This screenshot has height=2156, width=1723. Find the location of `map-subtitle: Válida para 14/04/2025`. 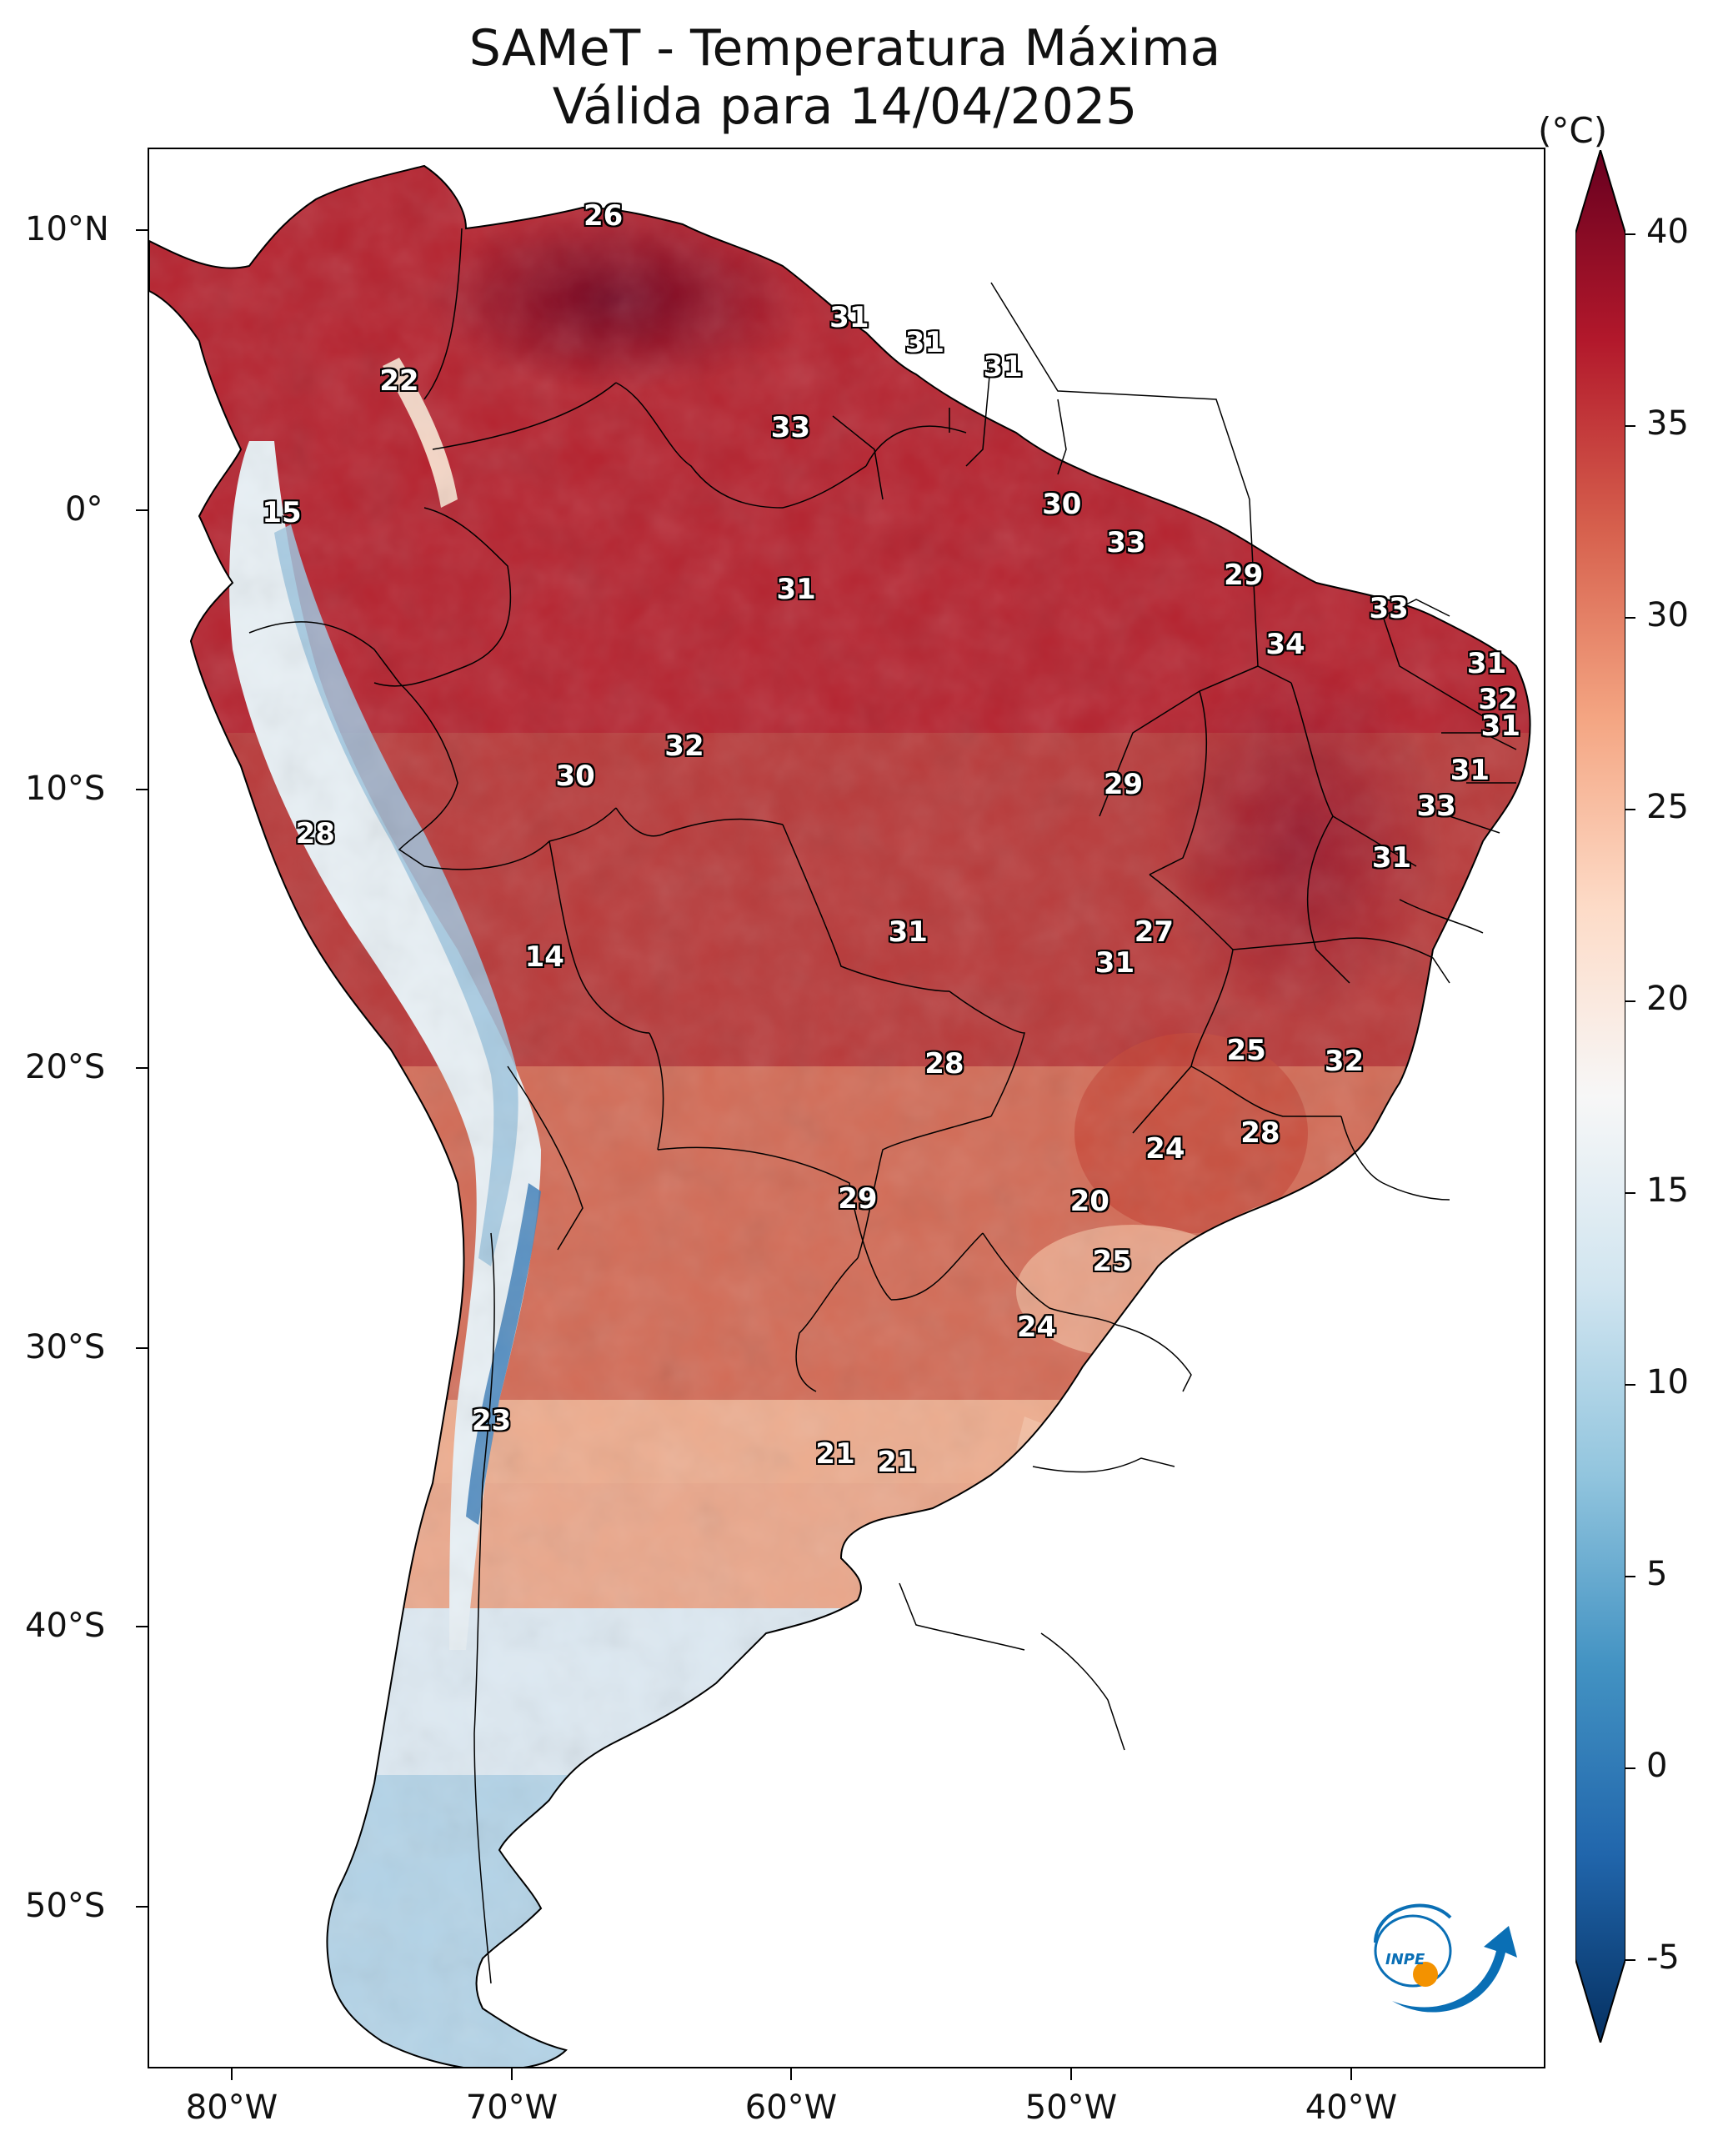

map-subtitle: Válida para 14/04/2025 is located at coordinates (845, 107).